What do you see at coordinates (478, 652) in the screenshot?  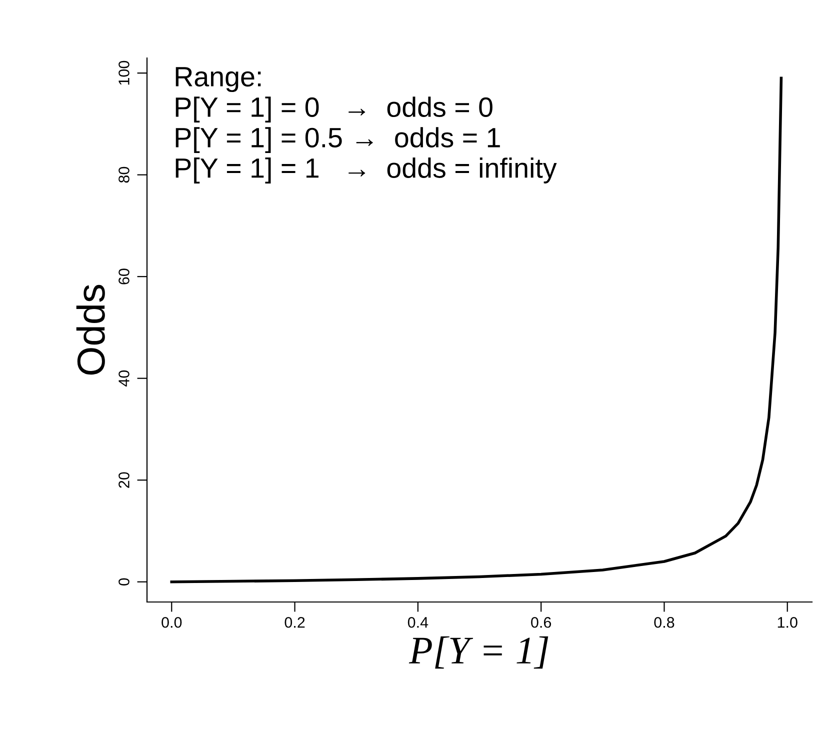 I see `x-axis-title: P[Y = 1]` at bounding box center [478, 652].